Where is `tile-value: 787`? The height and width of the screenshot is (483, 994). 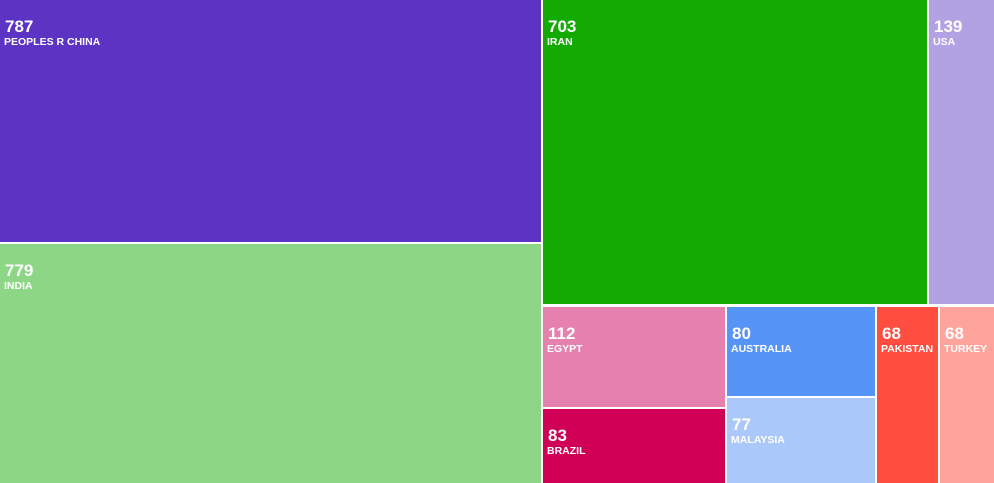
tile-value: 787 is located at coordinates (19, 26).